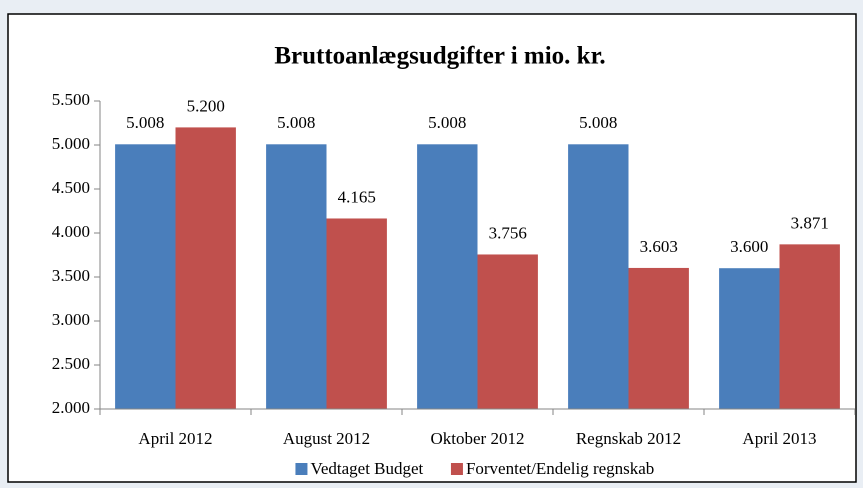 This screenshot has height=488, width=863. What do you see at coordinates (749, 246) in the screenshot?
I see `data-label: 3.600` at bounding box center [749, 246].